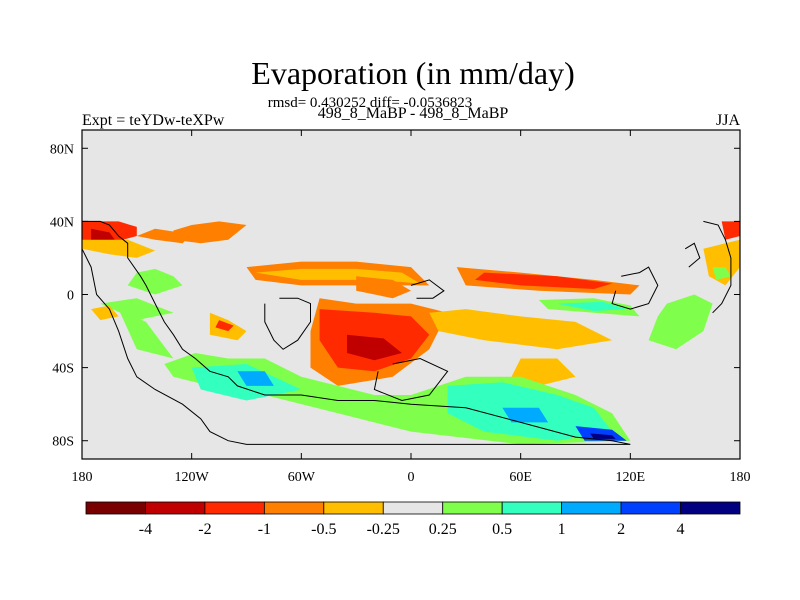 The width and height of the screenshot is (800, 600). What do you see at coordinates (264, 529) in the screenshot?
I see `colorbar-label: -1` at bounding box center [264, 529].